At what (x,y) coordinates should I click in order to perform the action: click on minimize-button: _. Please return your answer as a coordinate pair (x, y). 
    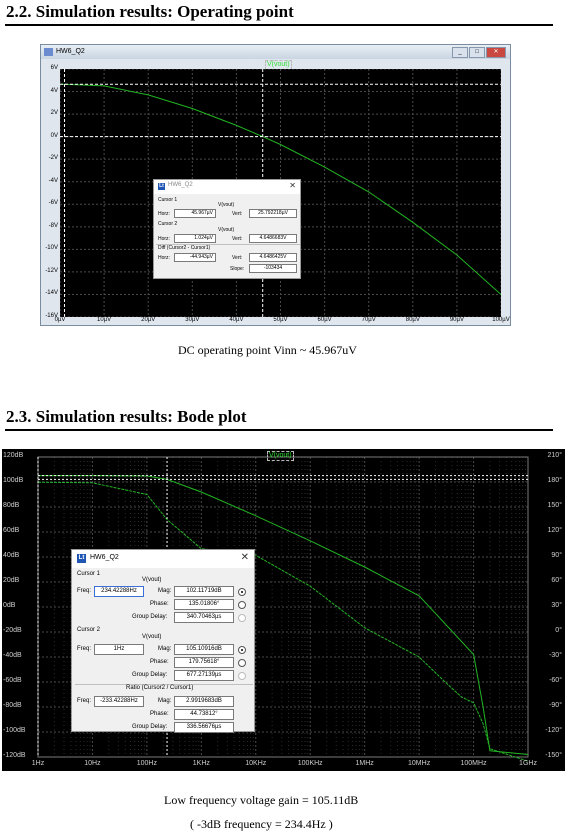
    Looking at the image, I should click on (460, 52).